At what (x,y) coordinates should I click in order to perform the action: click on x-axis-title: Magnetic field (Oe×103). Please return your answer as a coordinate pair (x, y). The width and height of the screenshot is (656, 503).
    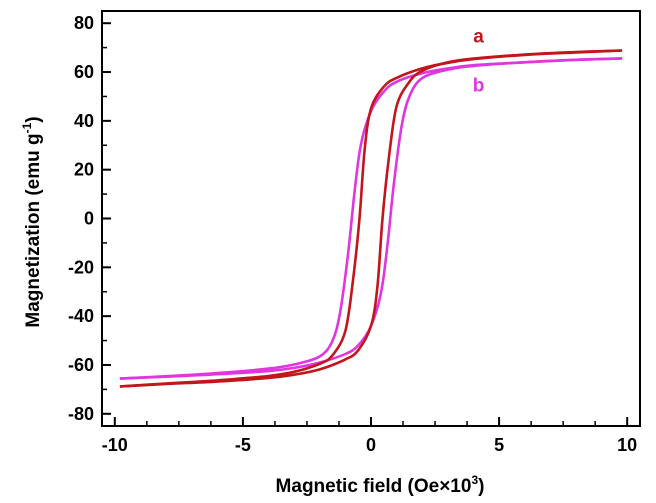
    Looking at the image, I should click on (380, 485).